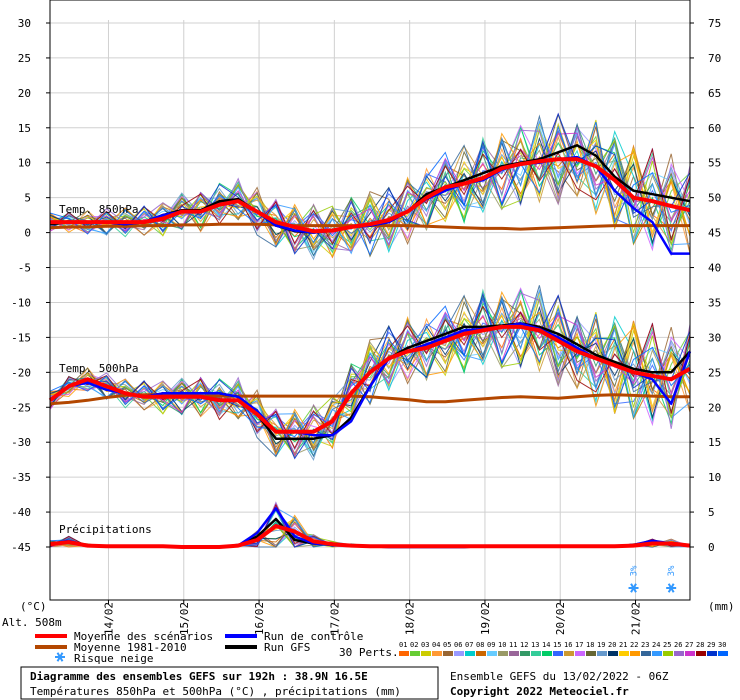 This screenshot has width=740, height=700. I want to click on x-tick-label: 21/02, so click(636, 618).